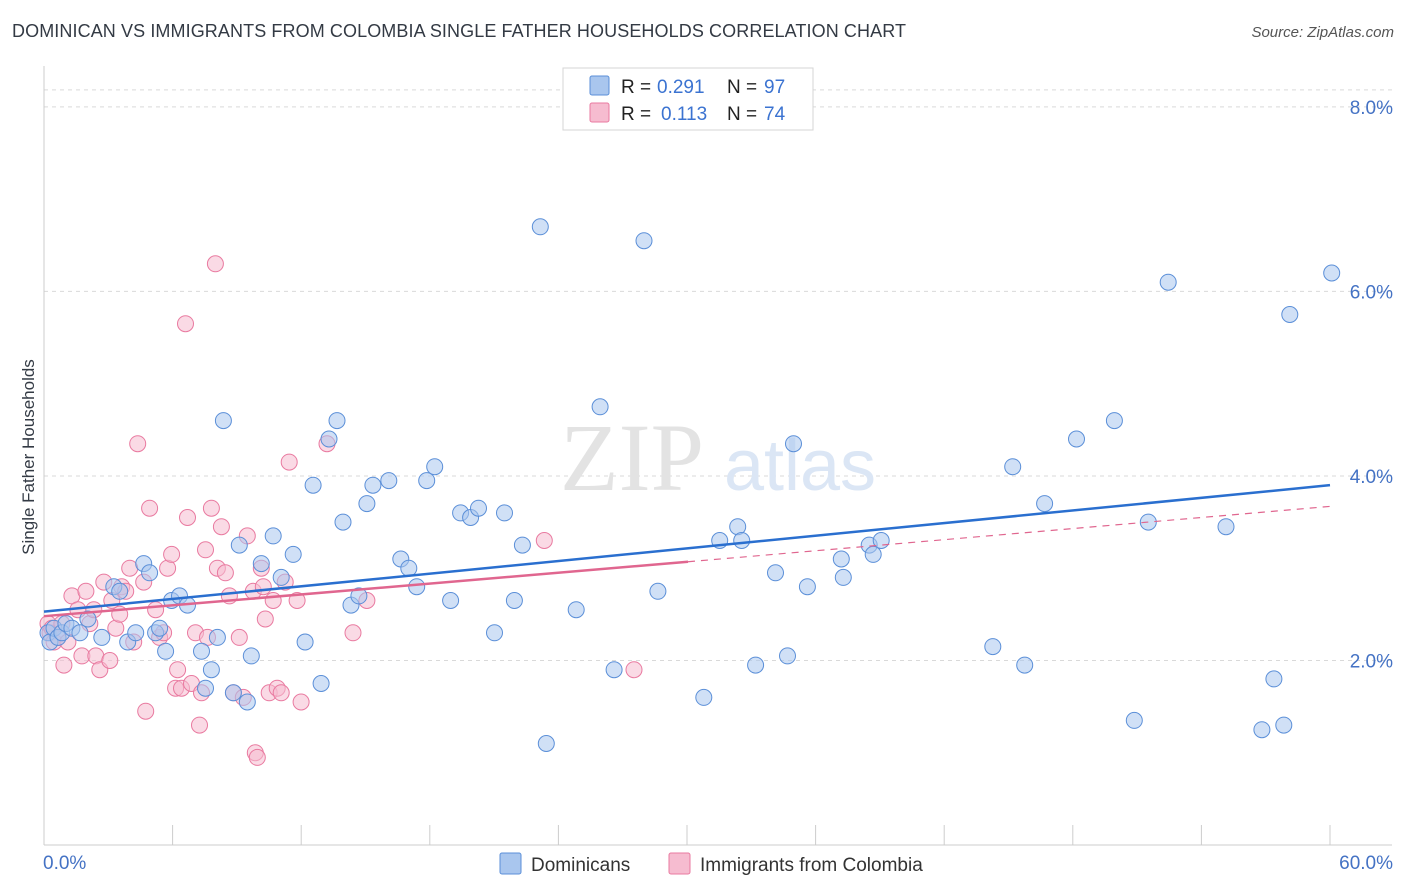  What do you see at coordinates (1322, 32) in the screenshot?
I see `chart-source: Source: ZipAtlas.com` at bounding box center [1322, 32].